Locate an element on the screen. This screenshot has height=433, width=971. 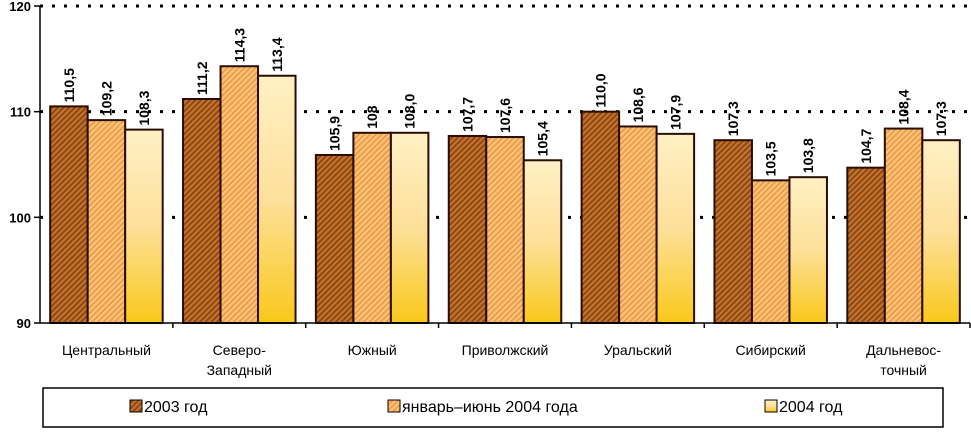
legend-label: 2003 год is located at coordinates (176, 407).